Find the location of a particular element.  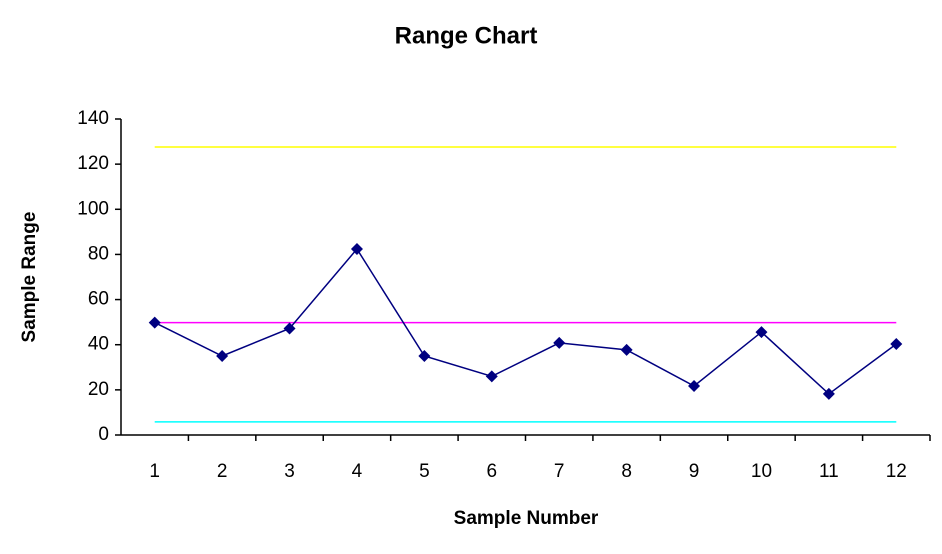

y-tick-label: 80 is located at coordinates (98, 253).